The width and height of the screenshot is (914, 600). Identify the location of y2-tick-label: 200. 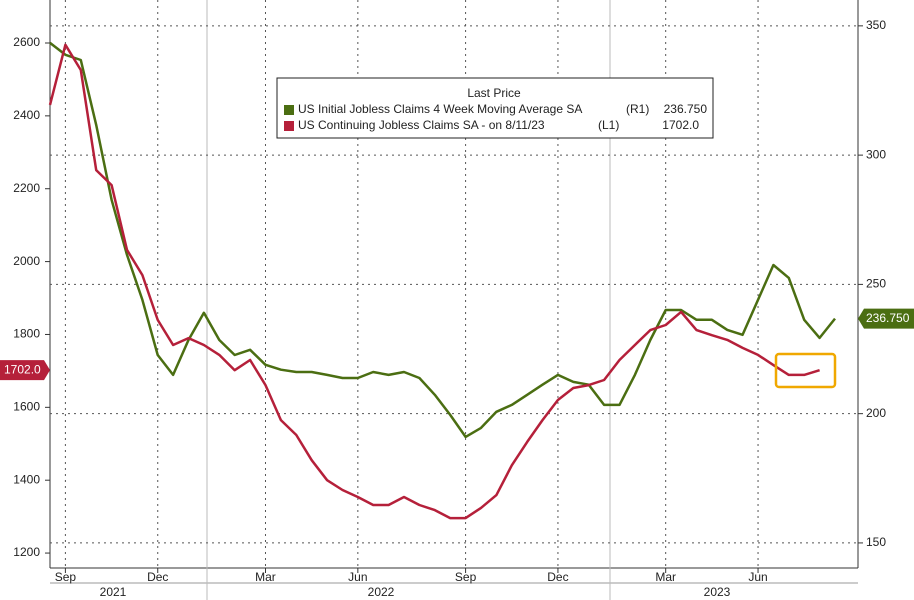
(876, 413).